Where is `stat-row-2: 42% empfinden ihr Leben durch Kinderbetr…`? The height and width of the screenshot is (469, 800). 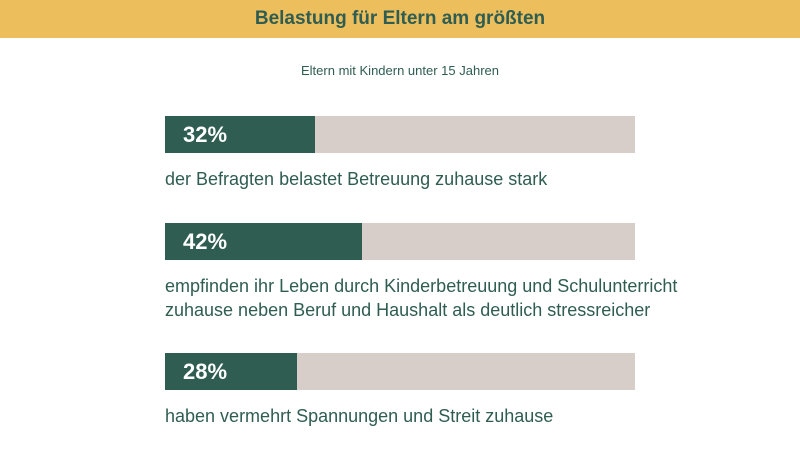 stat-row-2: 42% empfinden ihr Leben durch Kinderbetr… is located at coordinates (445, 272).